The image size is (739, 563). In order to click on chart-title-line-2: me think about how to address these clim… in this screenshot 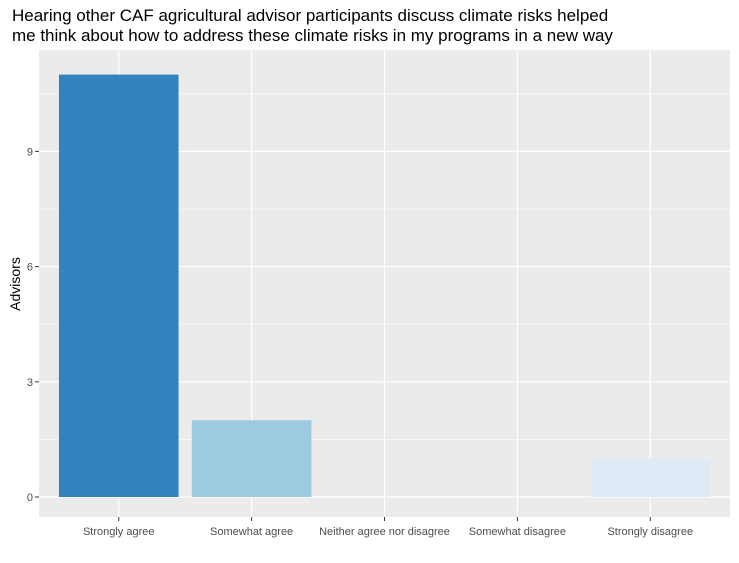, I will do `click(312, 35)`.